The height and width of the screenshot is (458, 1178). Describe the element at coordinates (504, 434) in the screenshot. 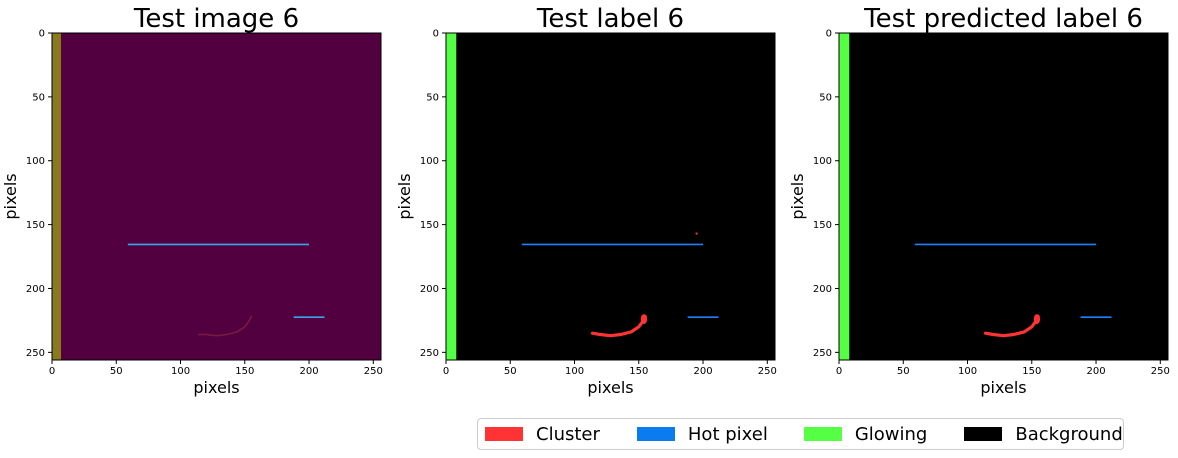

I see `legend-swatch-cluster` at that location.